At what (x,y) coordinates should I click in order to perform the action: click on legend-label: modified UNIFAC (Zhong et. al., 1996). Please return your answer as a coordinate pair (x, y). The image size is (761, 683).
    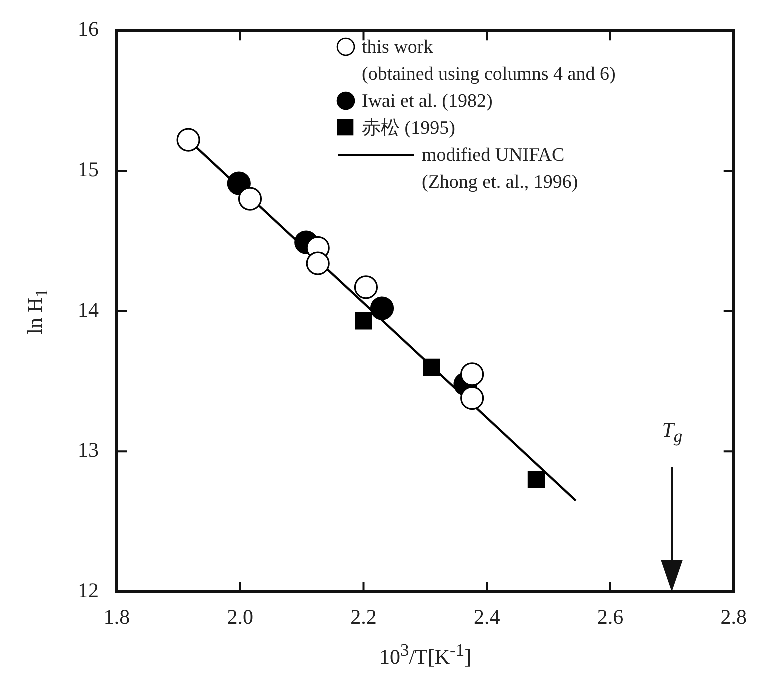
    Looking at the image, I should click on (501, 169).